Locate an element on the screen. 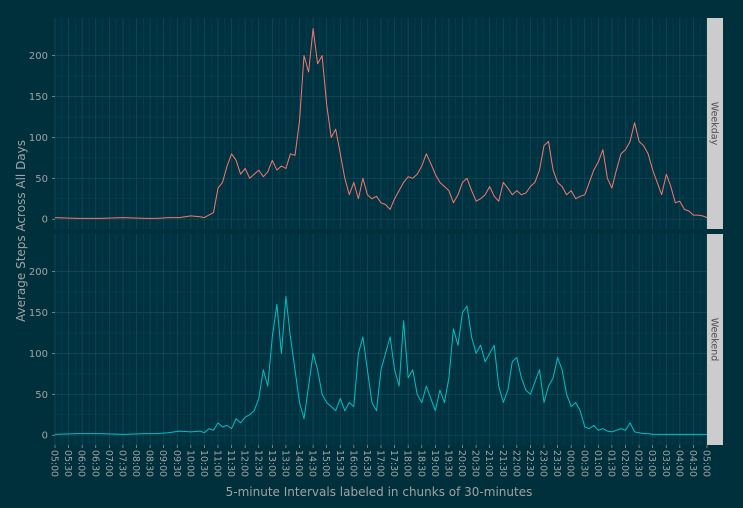 Image resolution: width=743 pixels, height=508 pixels. x-tick-label: 09:00 is located at coordinates (162, 463).